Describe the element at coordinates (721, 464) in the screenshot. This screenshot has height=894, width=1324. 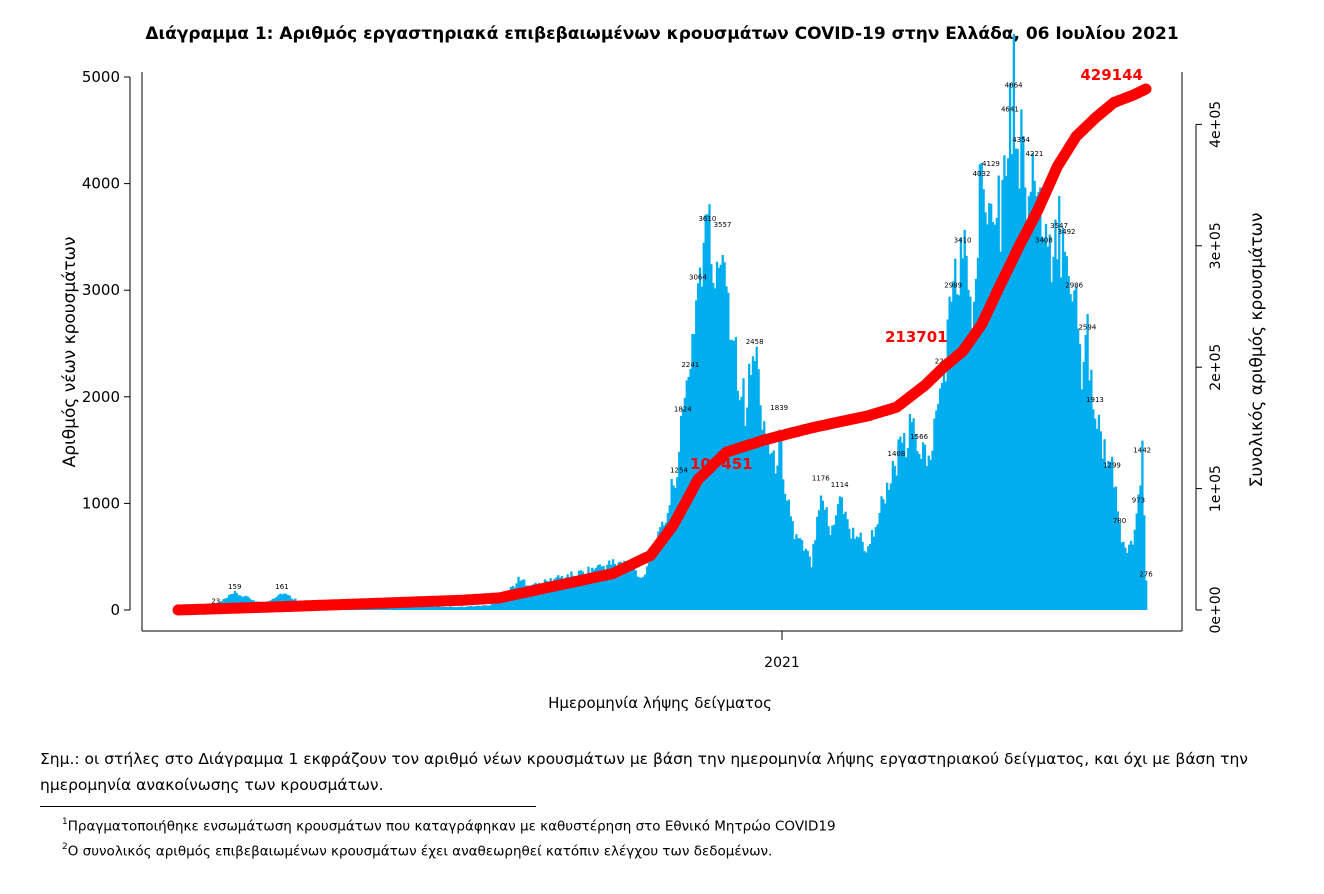
I see `cumulative-annotation: 107451` at that location.